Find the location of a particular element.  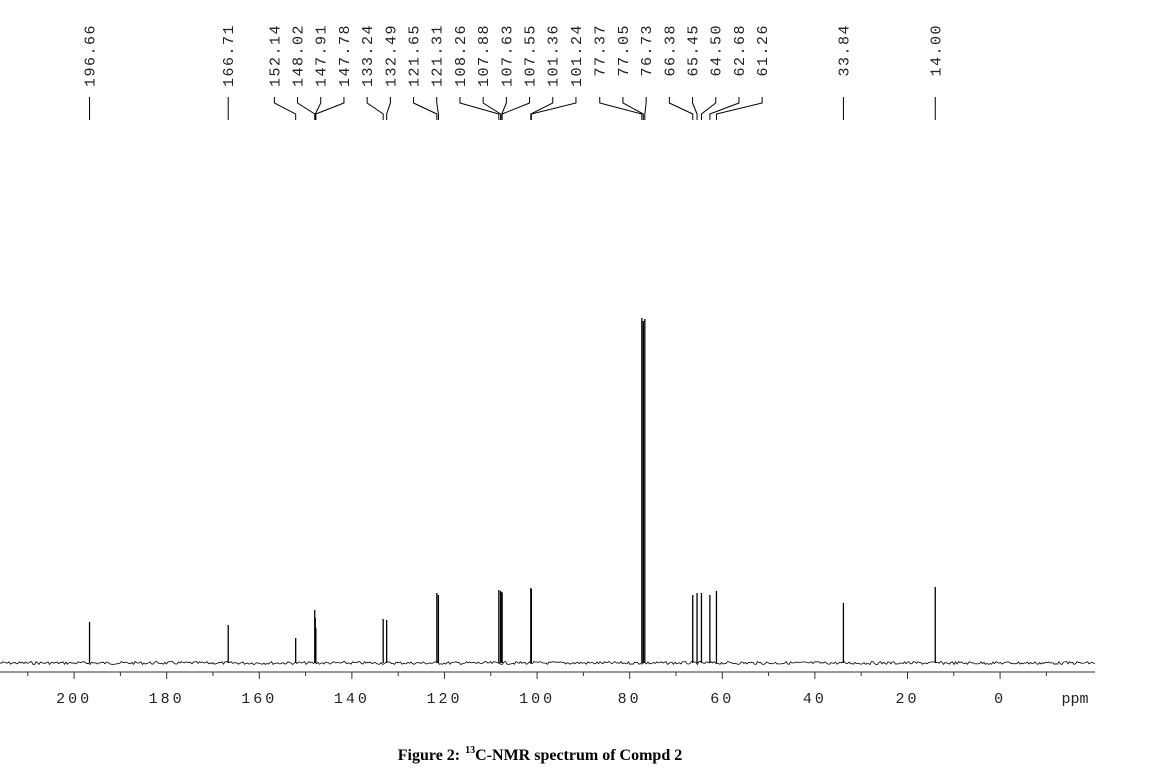

peak-label: 107.55 is located at coordinates (531, 55).